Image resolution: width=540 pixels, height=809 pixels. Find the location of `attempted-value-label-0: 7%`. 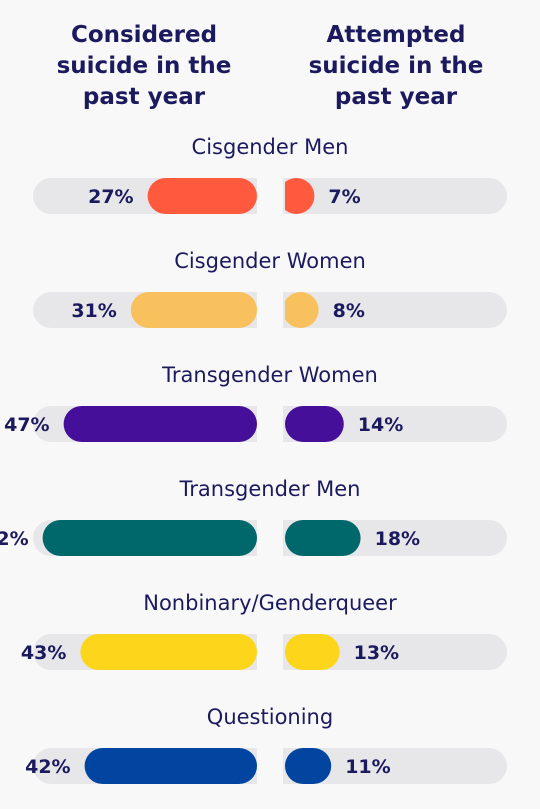

attempted-value-label-0: 7% is located at coordinates (344, 197).